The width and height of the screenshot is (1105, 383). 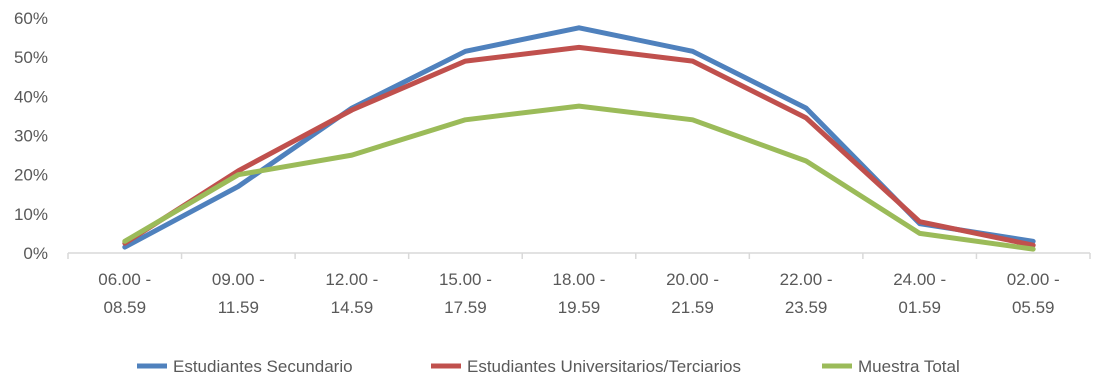 I want to click on x-tick-label: 22.00 -, so click(x=806, y=279).